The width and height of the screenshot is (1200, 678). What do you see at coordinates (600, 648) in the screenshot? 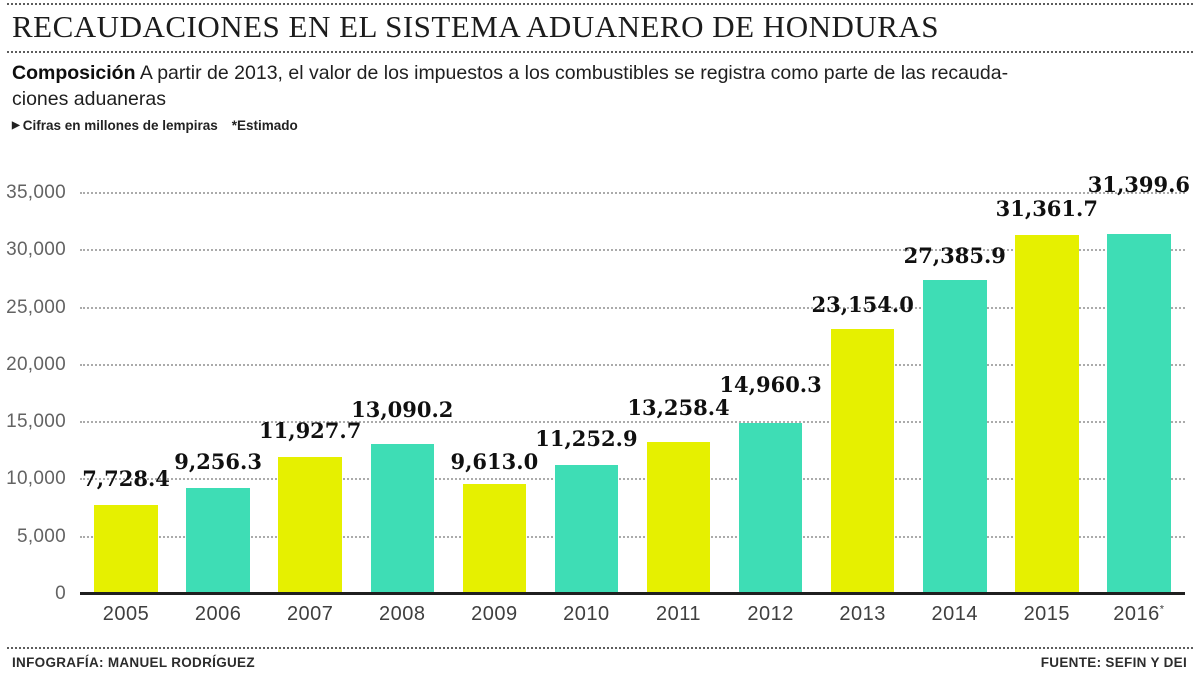
I see `footer-dotted-rule` at bounding box center [600, 648].